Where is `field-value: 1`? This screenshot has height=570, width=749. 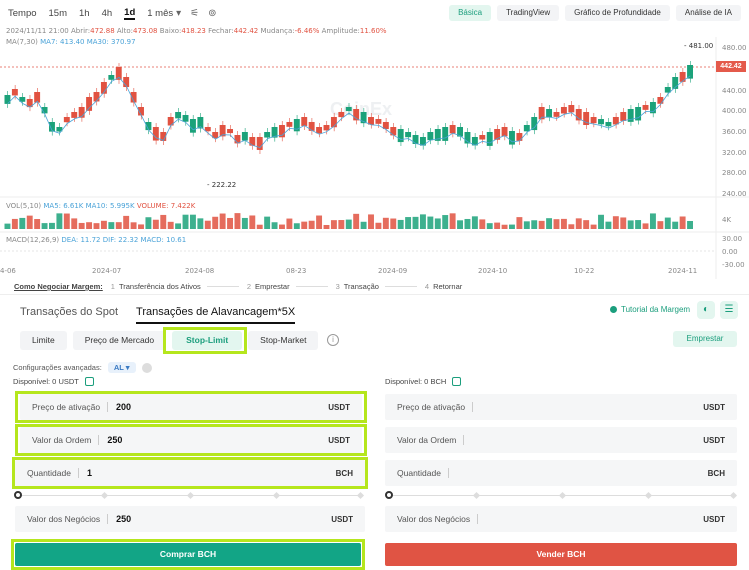
field-value: 1 is located at coordinates (89, 473).